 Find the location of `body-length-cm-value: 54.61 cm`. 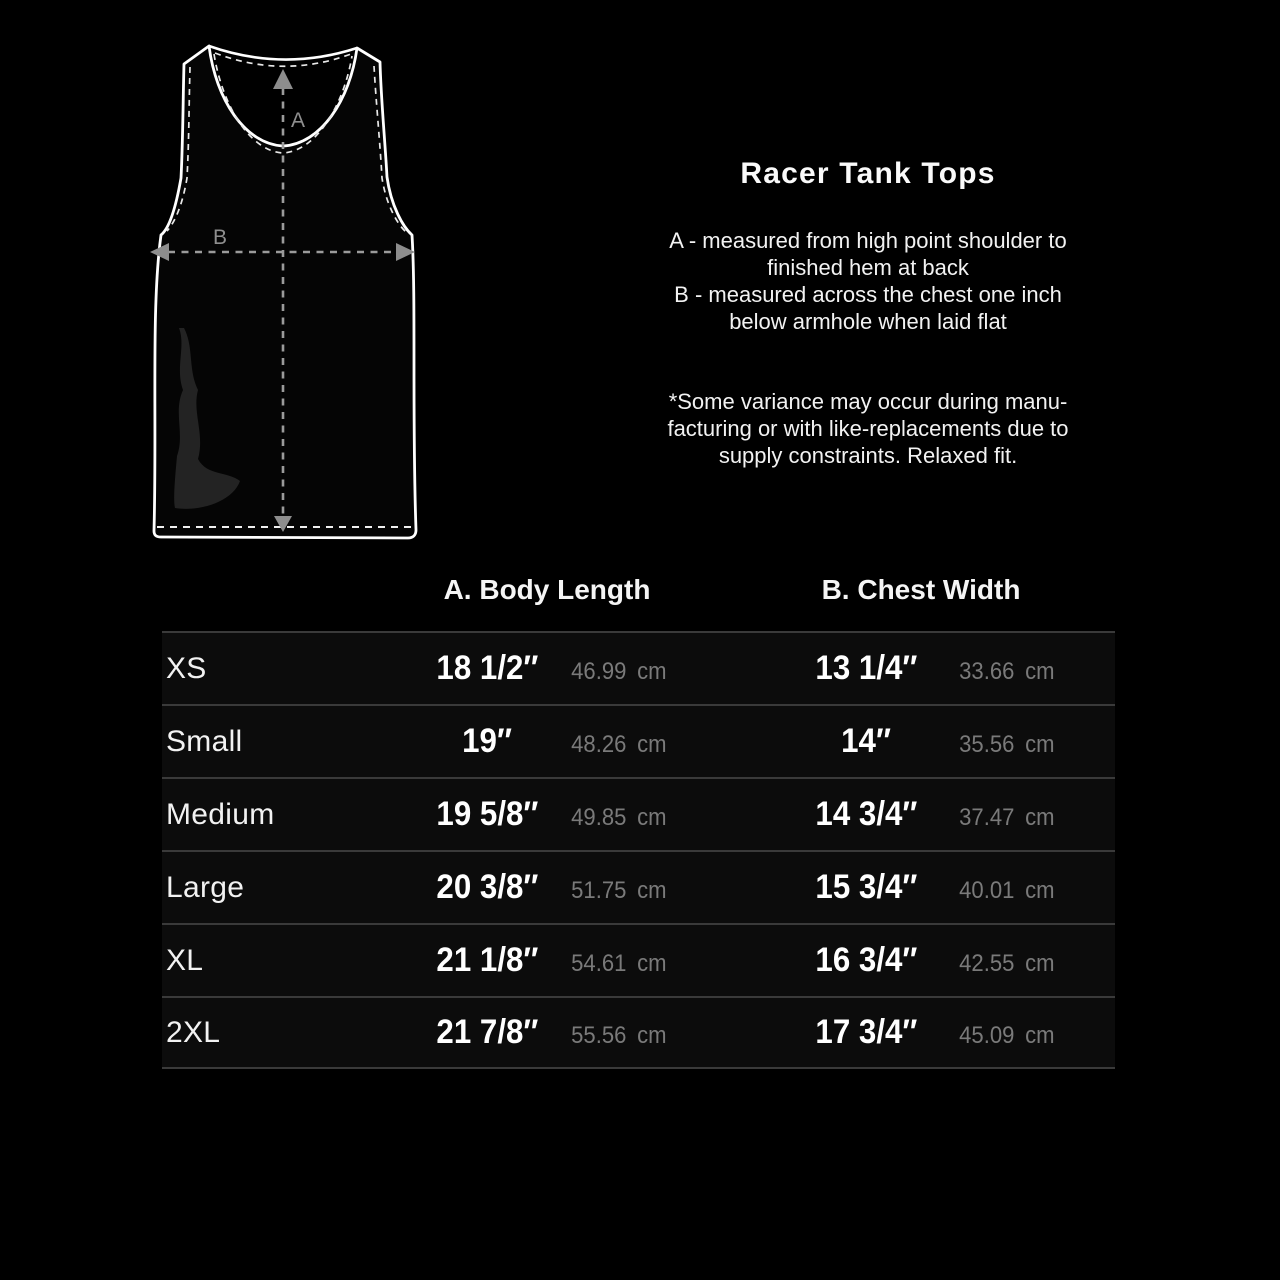

body-length-cm-value: 54.61 cm is located at coordinates (619, 963).